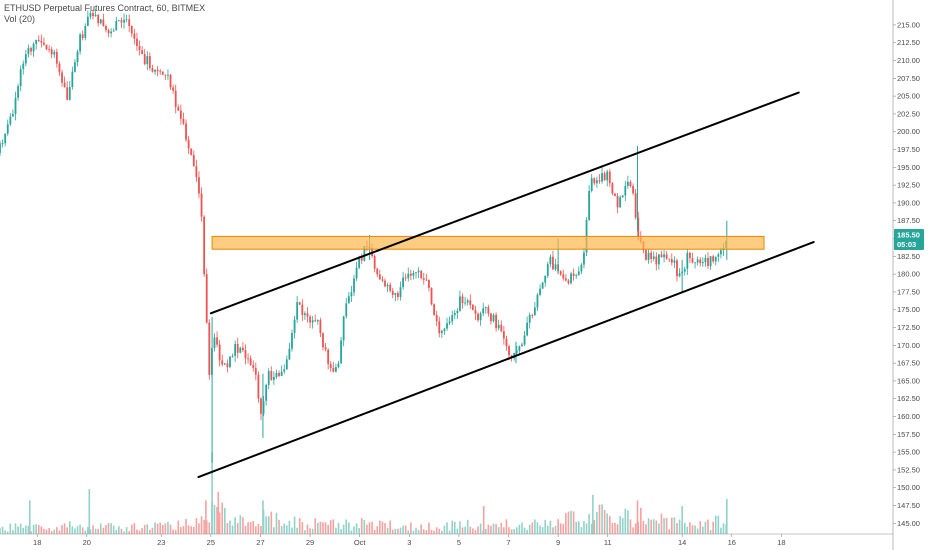 The height and width of the screenshot is (550, 932). Describe the element at coordinates (781, 542) in the screenshot. I see `time-tick-label: 18` at that location.